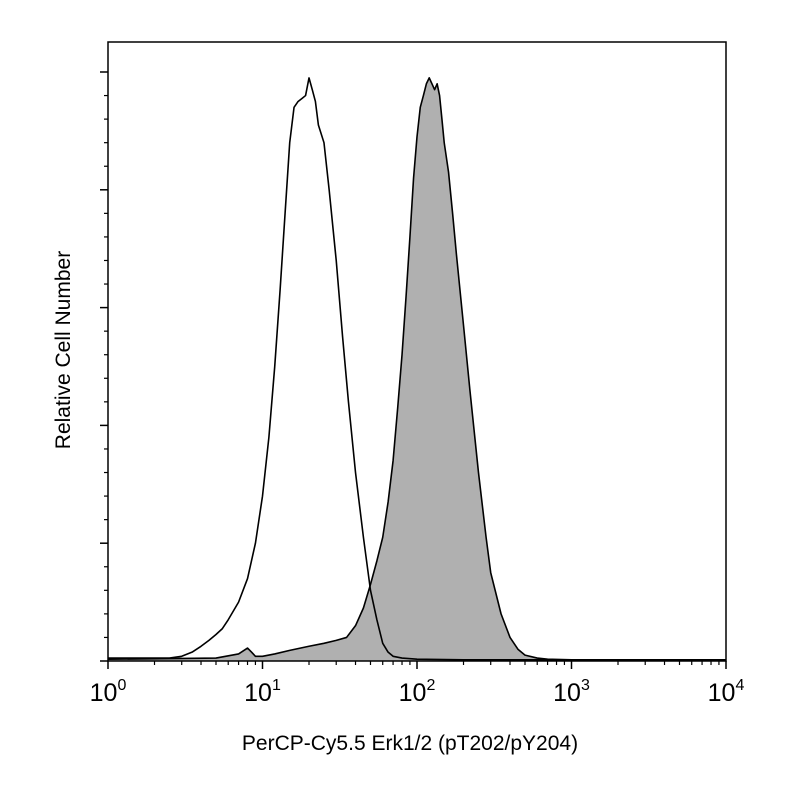 The height and width of the screenshot is (800, 800). I want to click on x-tick-label: 10², so click(417, 692).